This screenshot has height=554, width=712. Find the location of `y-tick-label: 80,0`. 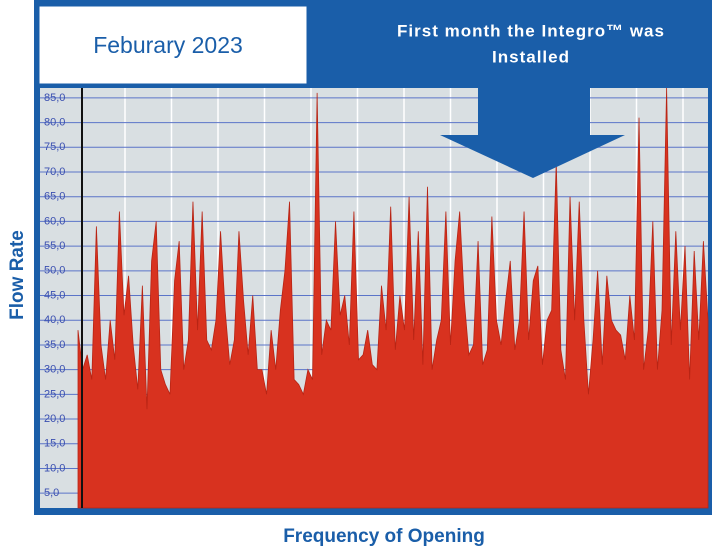

y-tick-label: 80,0 is located at coordinates (54, 122).